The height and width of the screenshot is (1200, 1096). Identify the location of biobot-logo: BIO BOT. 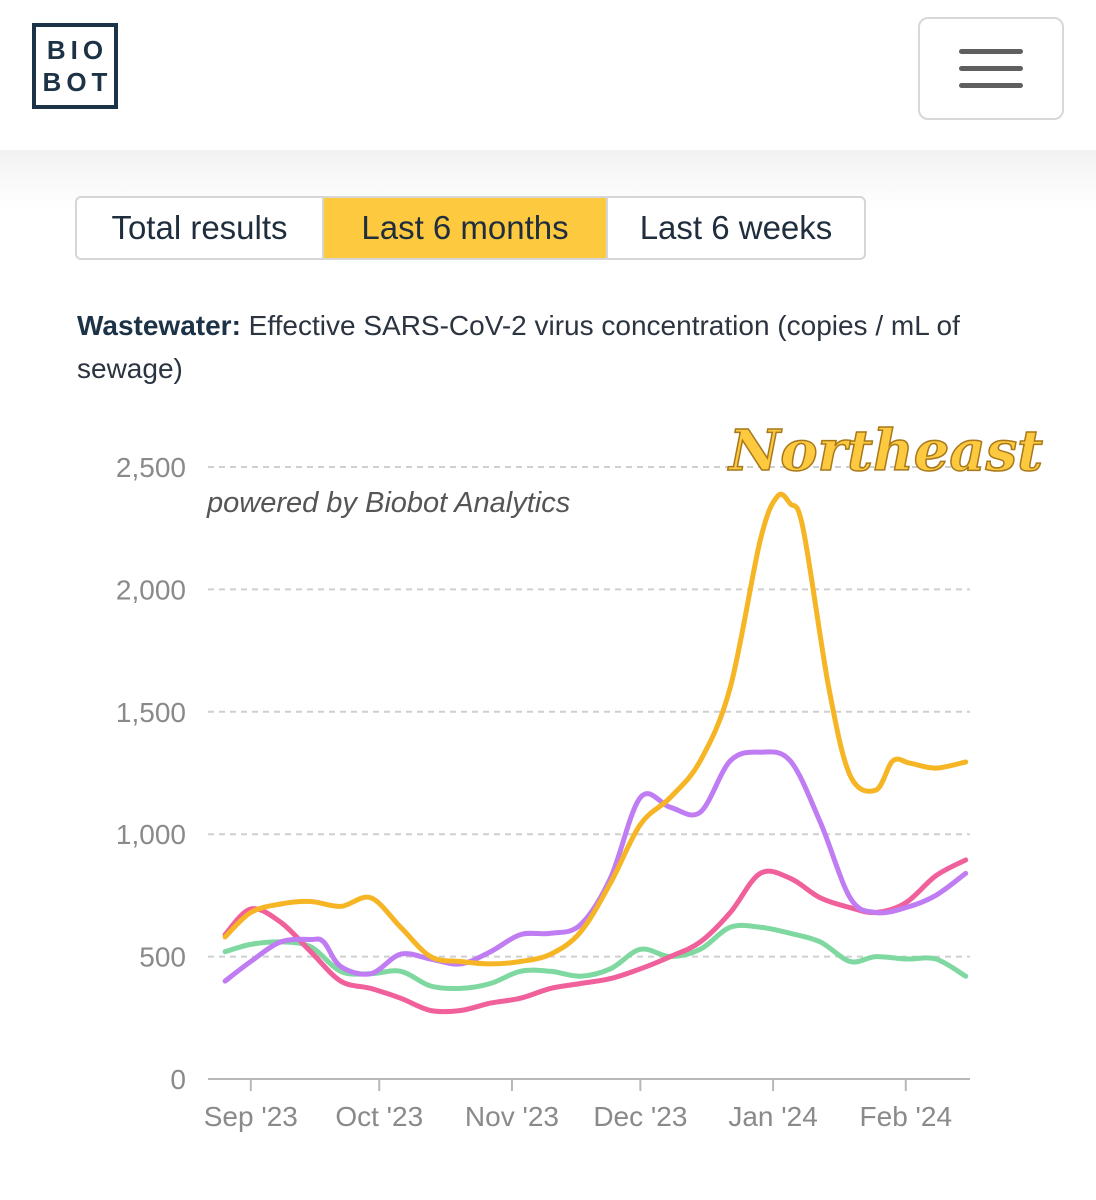
(75, 66).